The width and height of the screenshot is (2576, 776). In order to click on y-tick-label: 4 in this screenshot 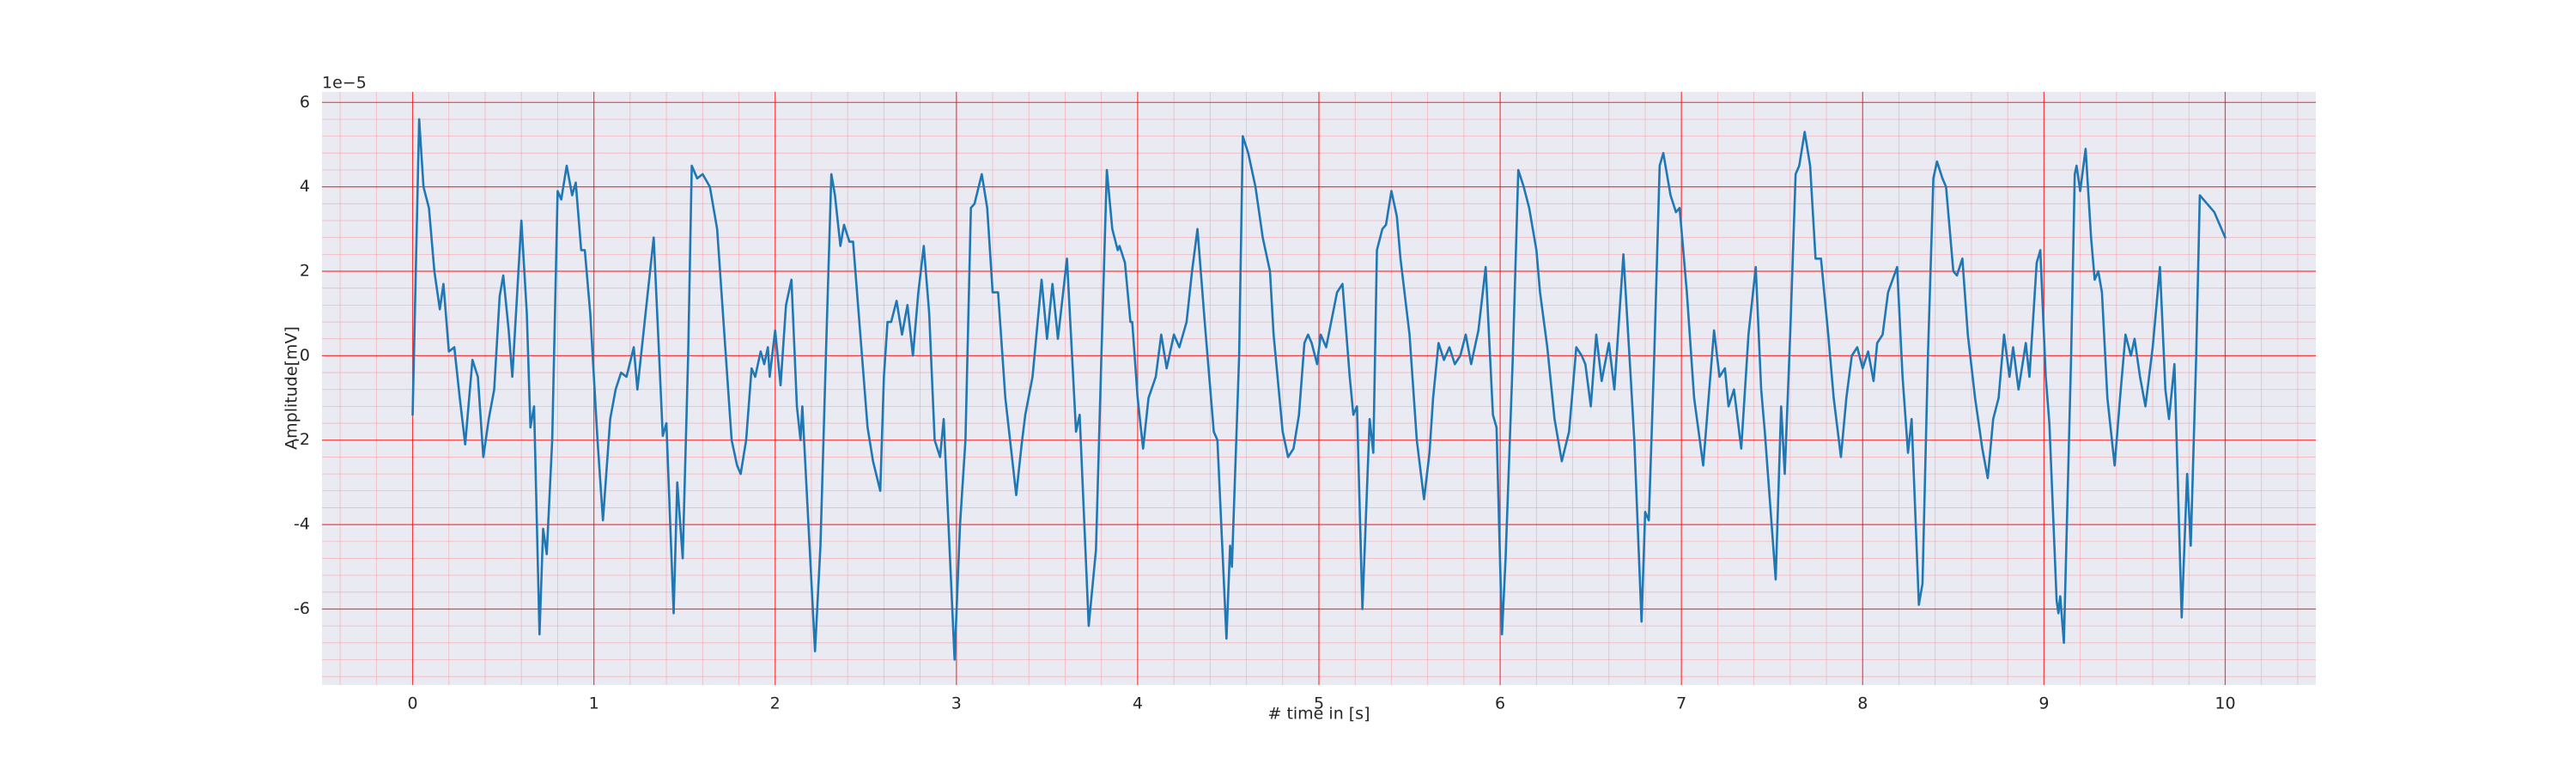, I will do `click(305, 186)`.